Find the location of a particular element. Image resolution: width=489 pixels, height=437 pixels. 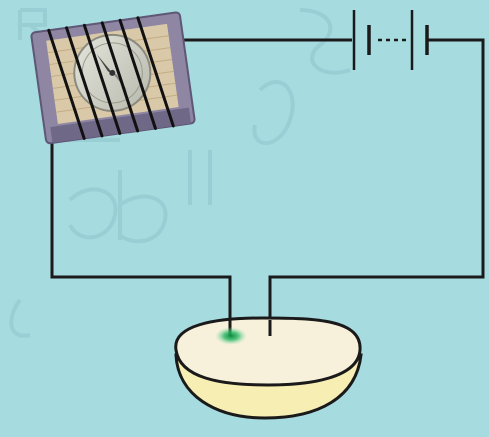

dish-top-surface is located at coordinates (268, 351).